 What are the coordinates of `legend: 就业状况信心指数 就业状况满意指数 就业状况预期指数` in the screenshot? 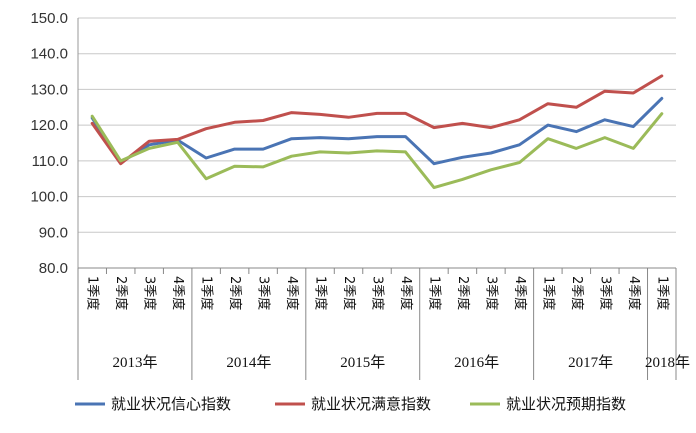 It's located at (350, 404).